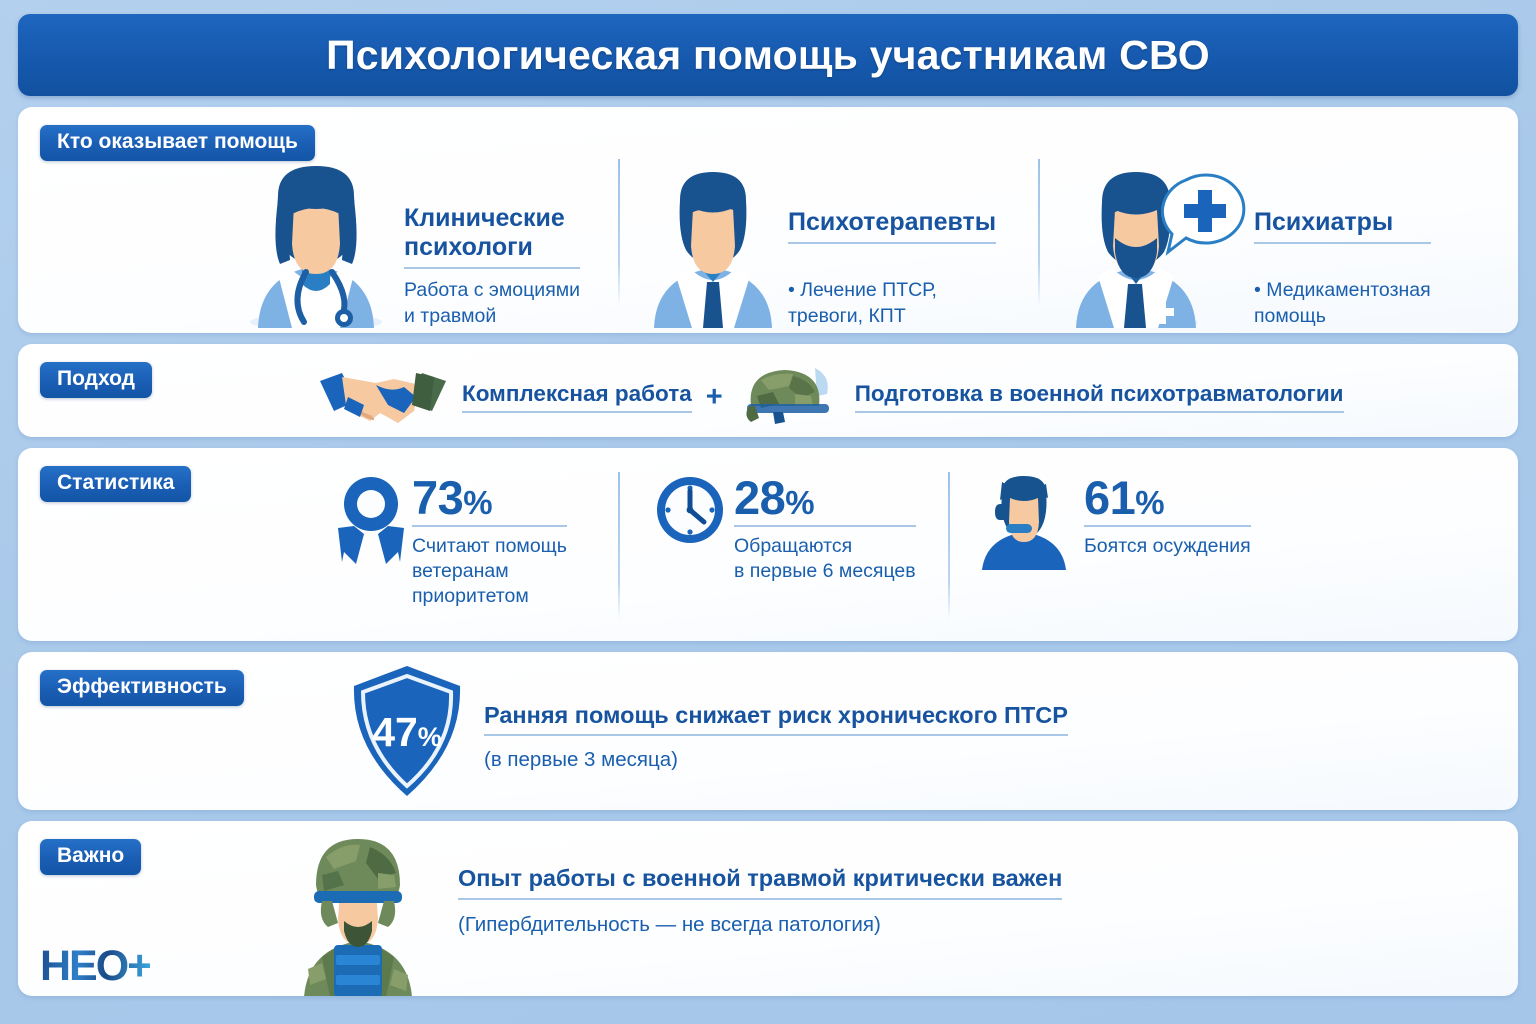  What do you see at coordinates (142, 688) in the screenshot?
I see `section-badge-effectiveness: Эффективность` at bounding box center [142, 688].